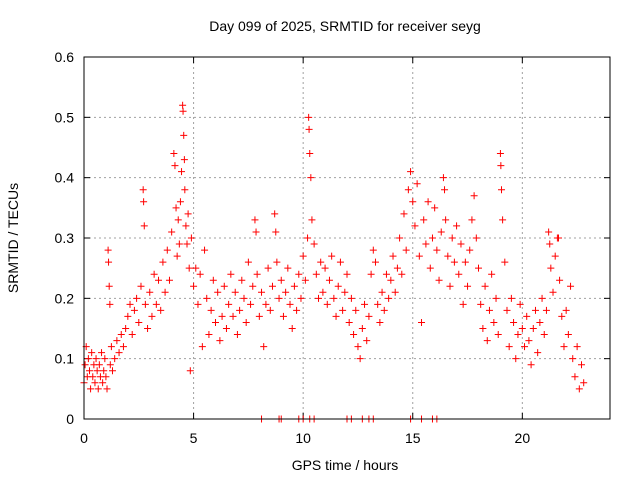  Describe the element at coordinates (303, 438) in the screenshot. I see `x-tick-label: 10` at that location.